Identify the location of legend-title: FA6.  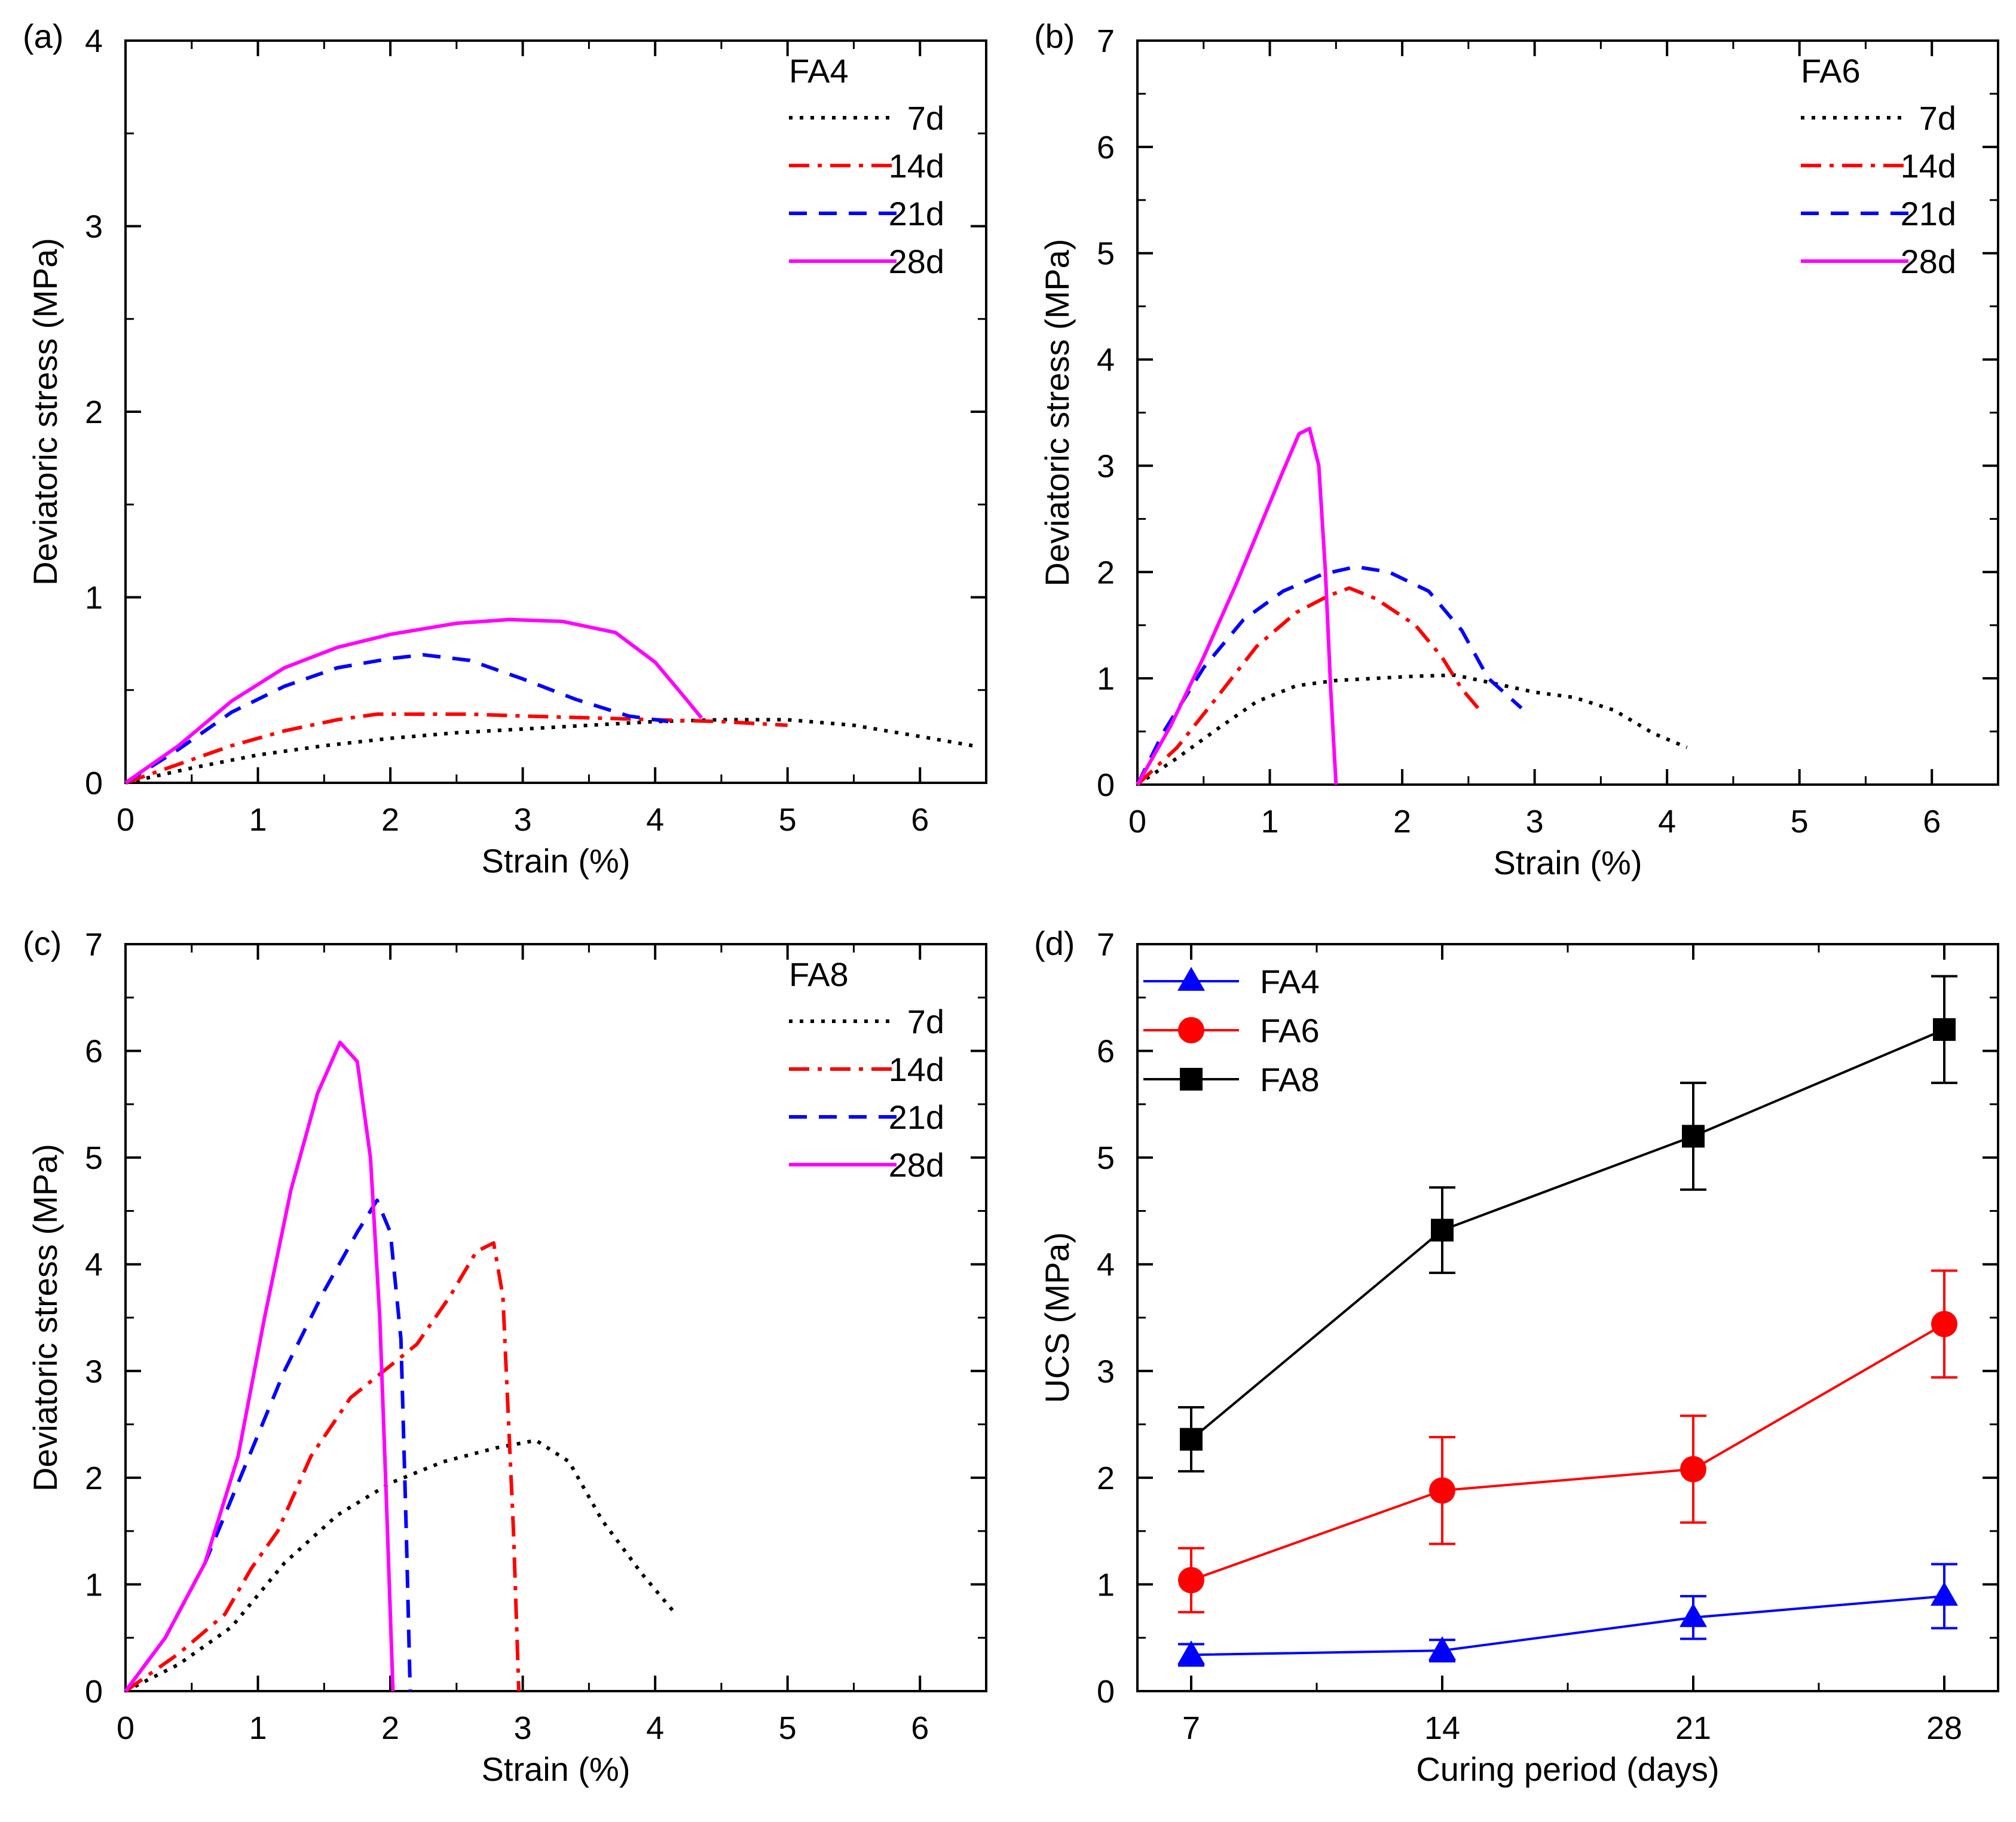
(1831, 71).